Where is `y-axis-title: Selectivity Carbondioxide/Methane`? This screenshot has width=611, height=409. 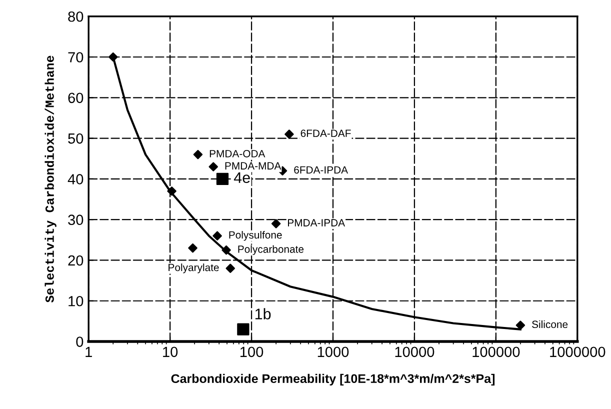
y-axis-title: Selectivity Carbondioxide/Methane is located at coordinates (50, 179).